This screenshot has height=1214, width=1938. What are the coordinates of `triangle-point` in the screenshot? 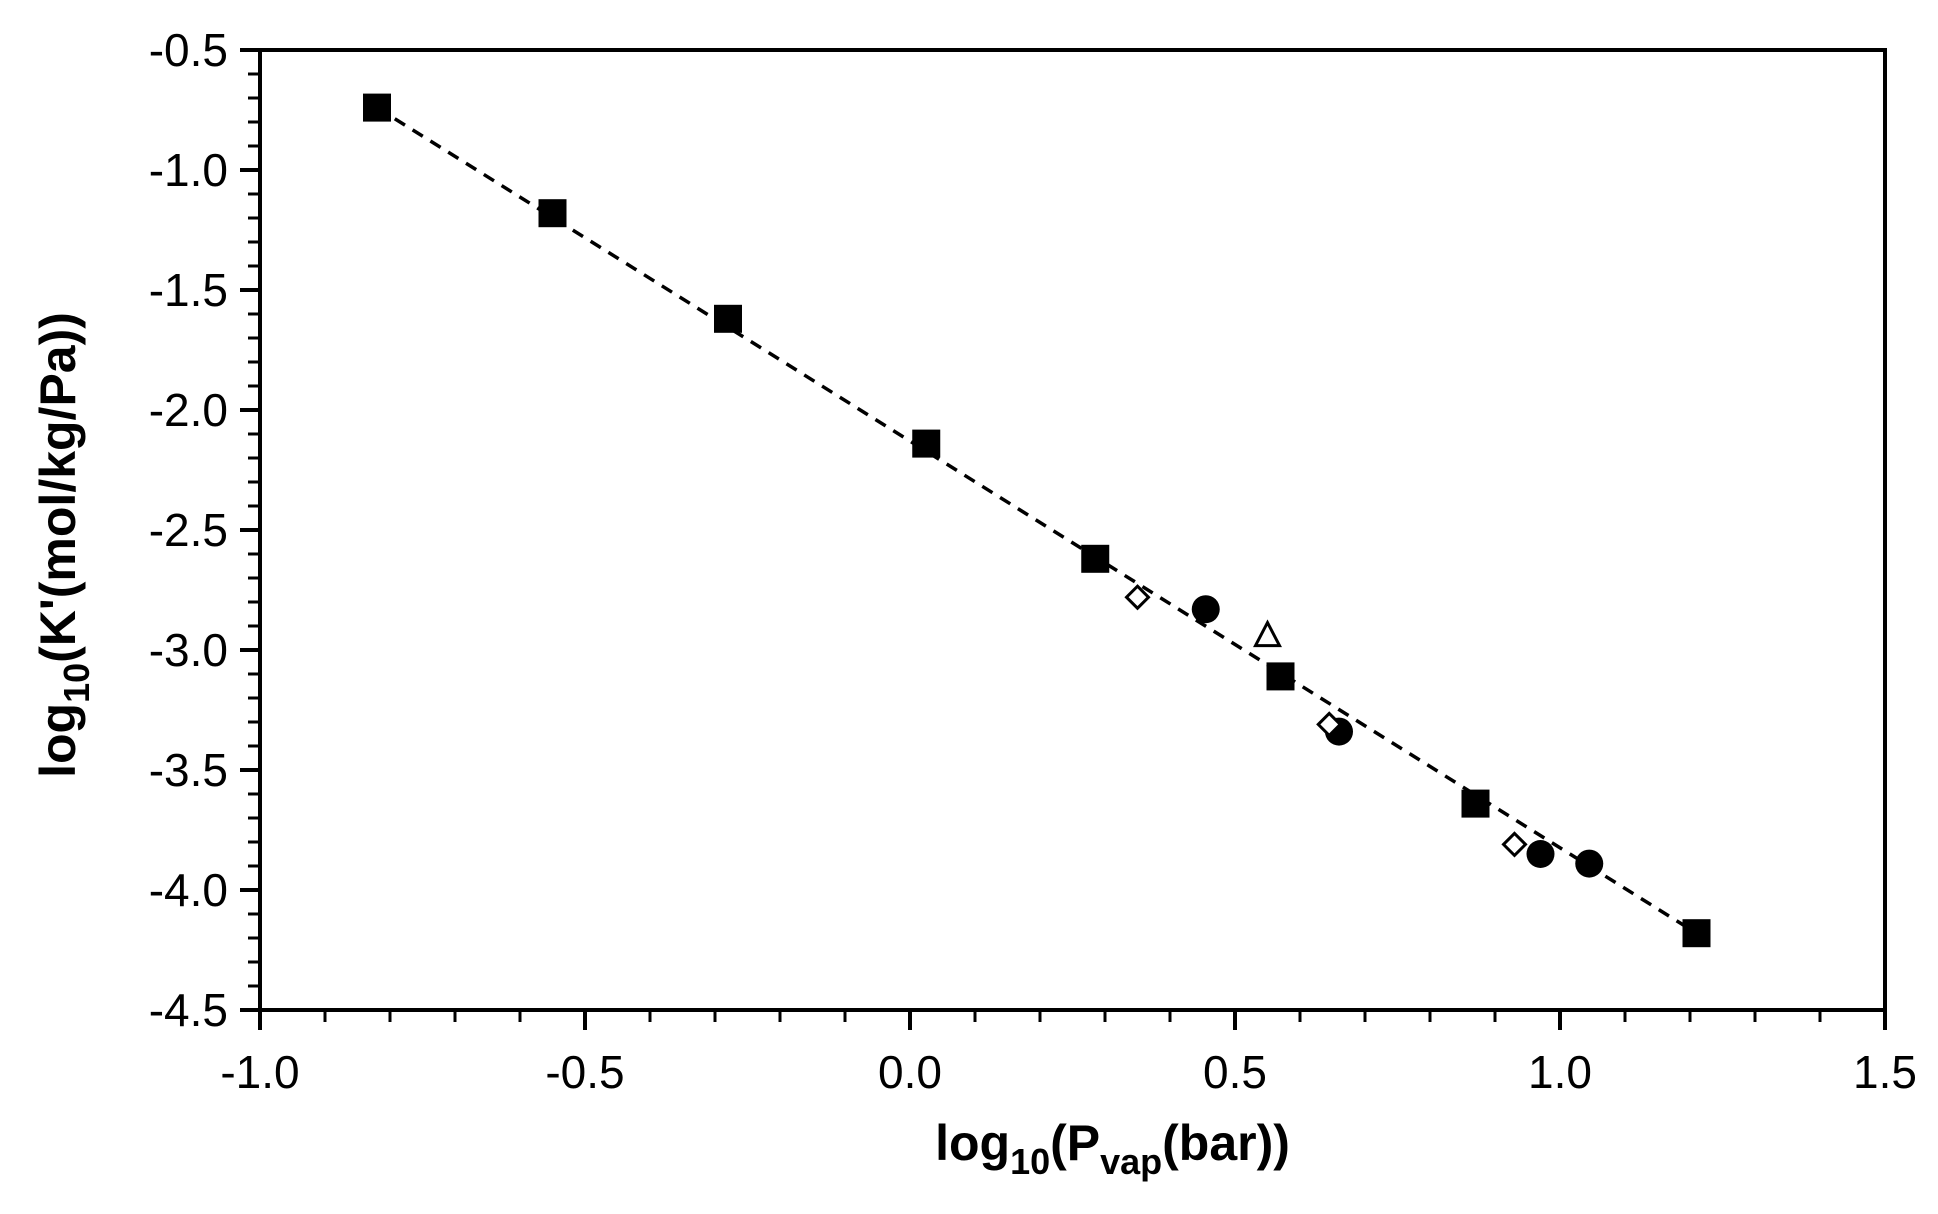 It's located at (1267, 633).